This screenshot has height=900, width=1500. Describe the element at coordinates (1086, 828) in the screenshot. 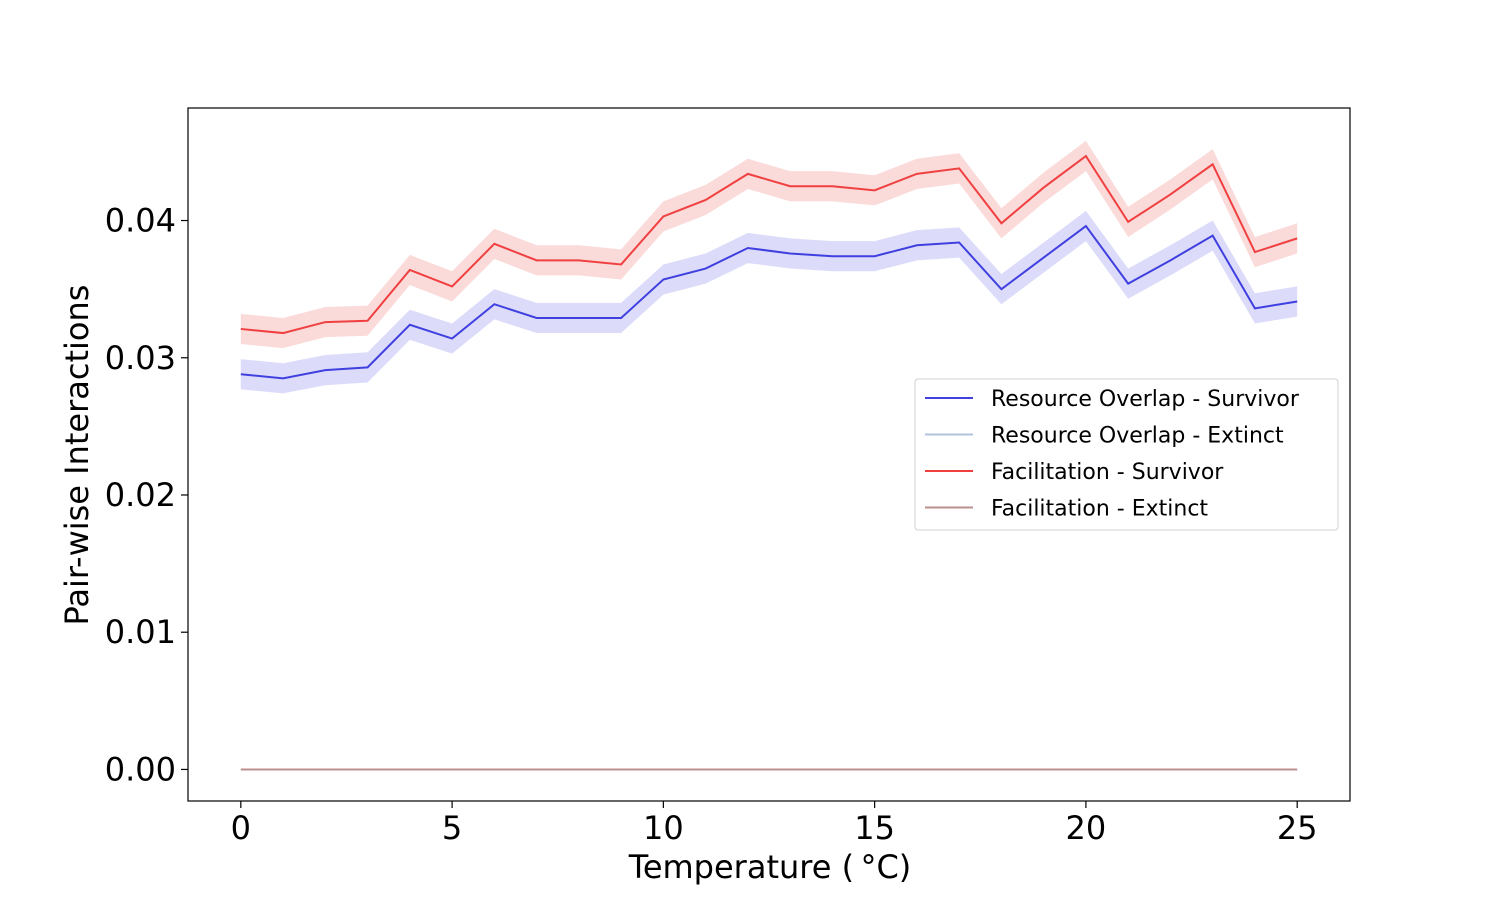

I see `x-tick-label: 20` at that location.